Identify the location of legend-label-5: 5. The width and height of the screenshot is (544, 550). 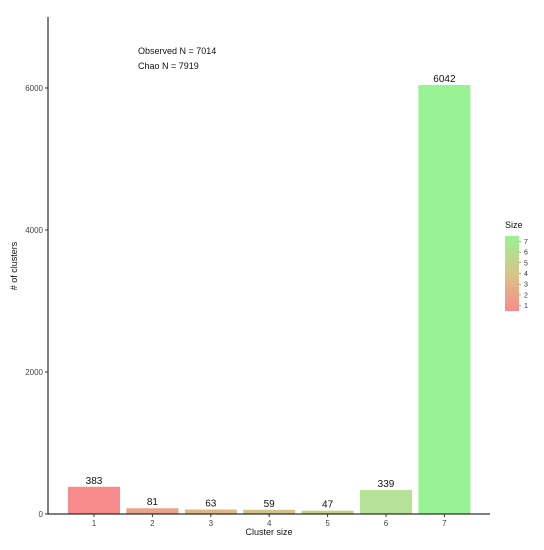
(526, 263).